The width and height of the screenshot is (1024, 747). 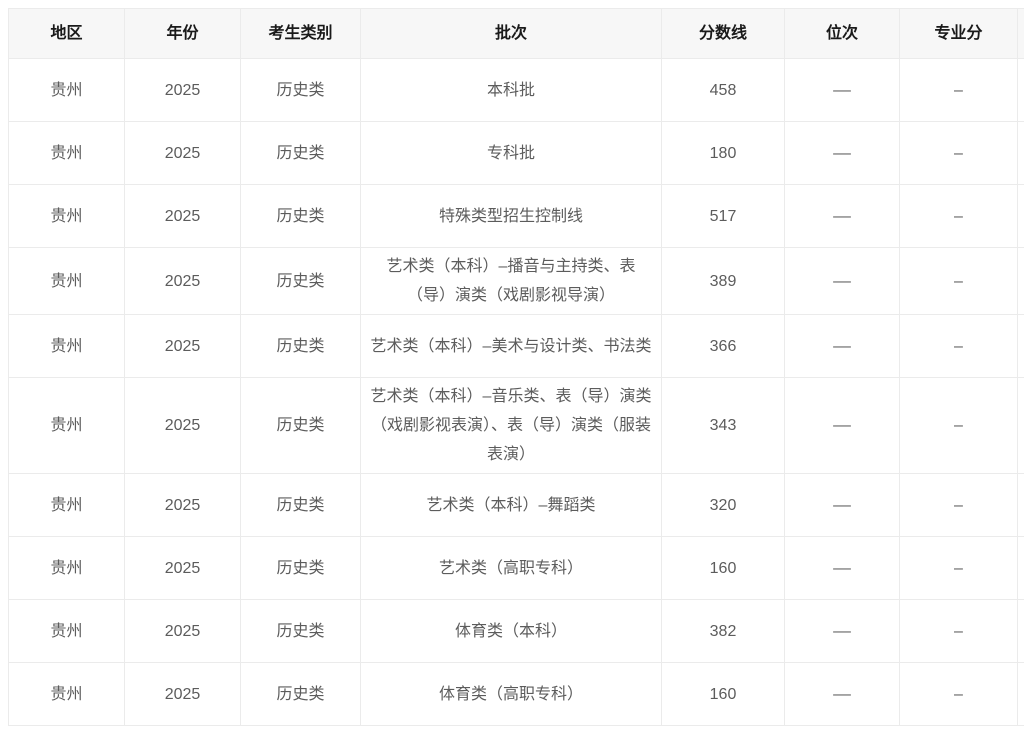 What do you see at coordinates (511, 216) in the screenshot?
I see `cell-batch: 特殊类型招生控制线` at bounding box center [511, 216].